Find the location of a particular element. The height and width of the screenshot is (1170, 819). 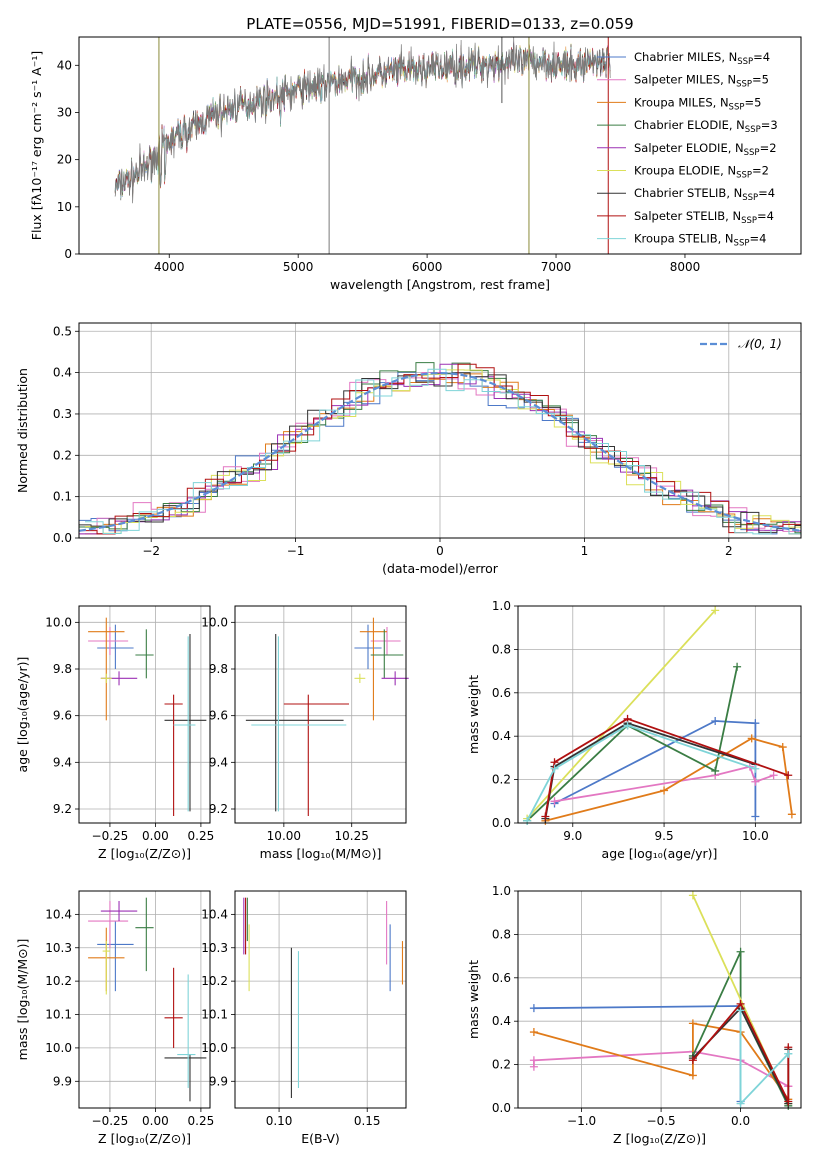

x-tick-label: −2 is located at coordinates (151, 551).